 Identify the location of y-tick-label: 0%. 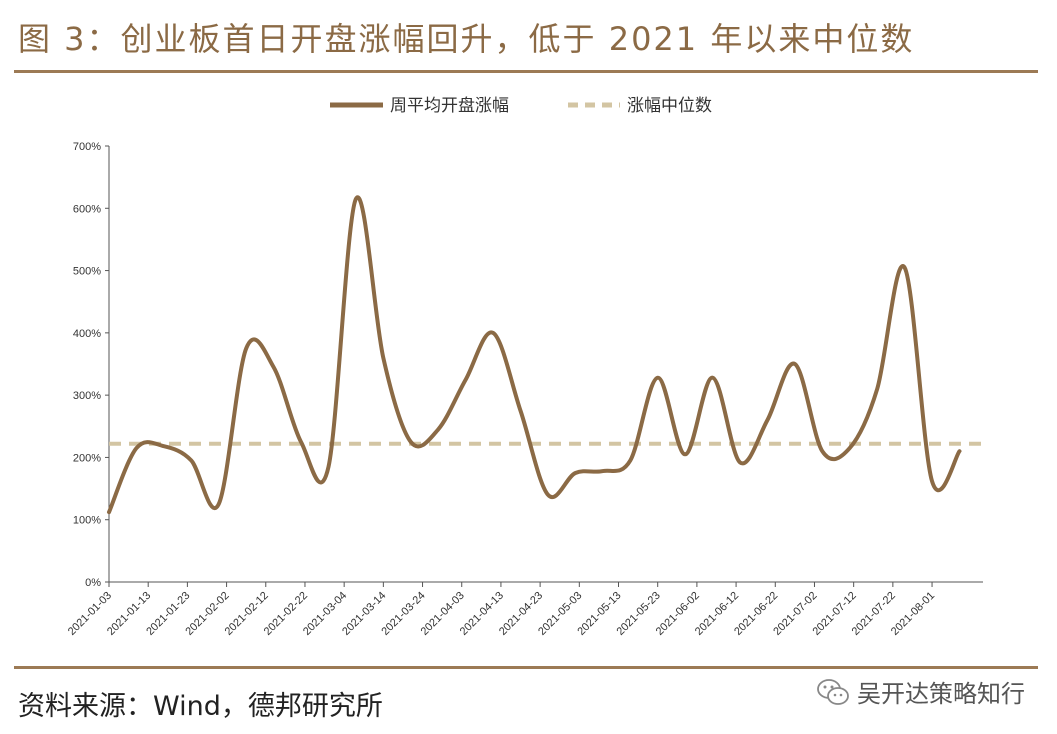
(93, 583).